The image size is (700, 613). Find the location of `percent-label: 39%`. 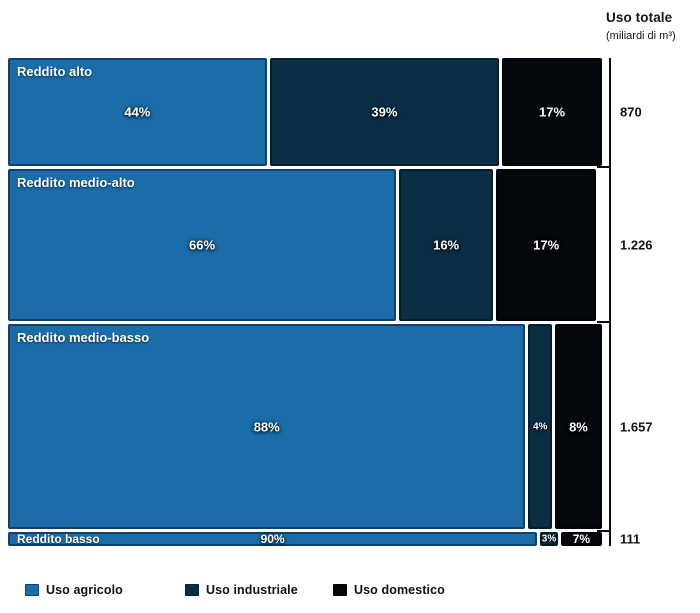

percent-label: 39% is located at coordinates (384, 112).